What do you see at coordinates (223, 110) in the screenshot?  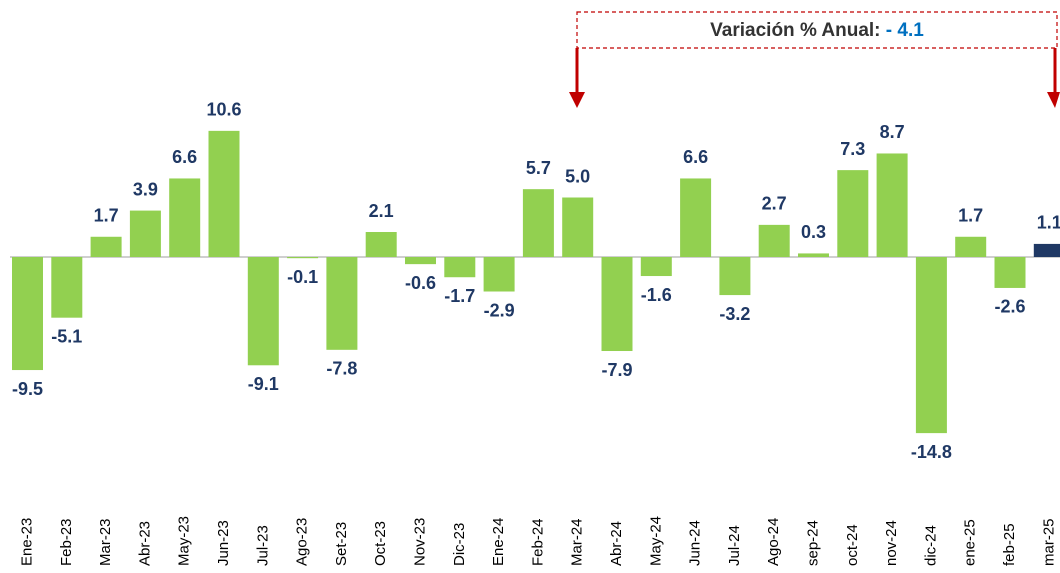 I see `value-label: 10.6` at bounding box center [223, 110].